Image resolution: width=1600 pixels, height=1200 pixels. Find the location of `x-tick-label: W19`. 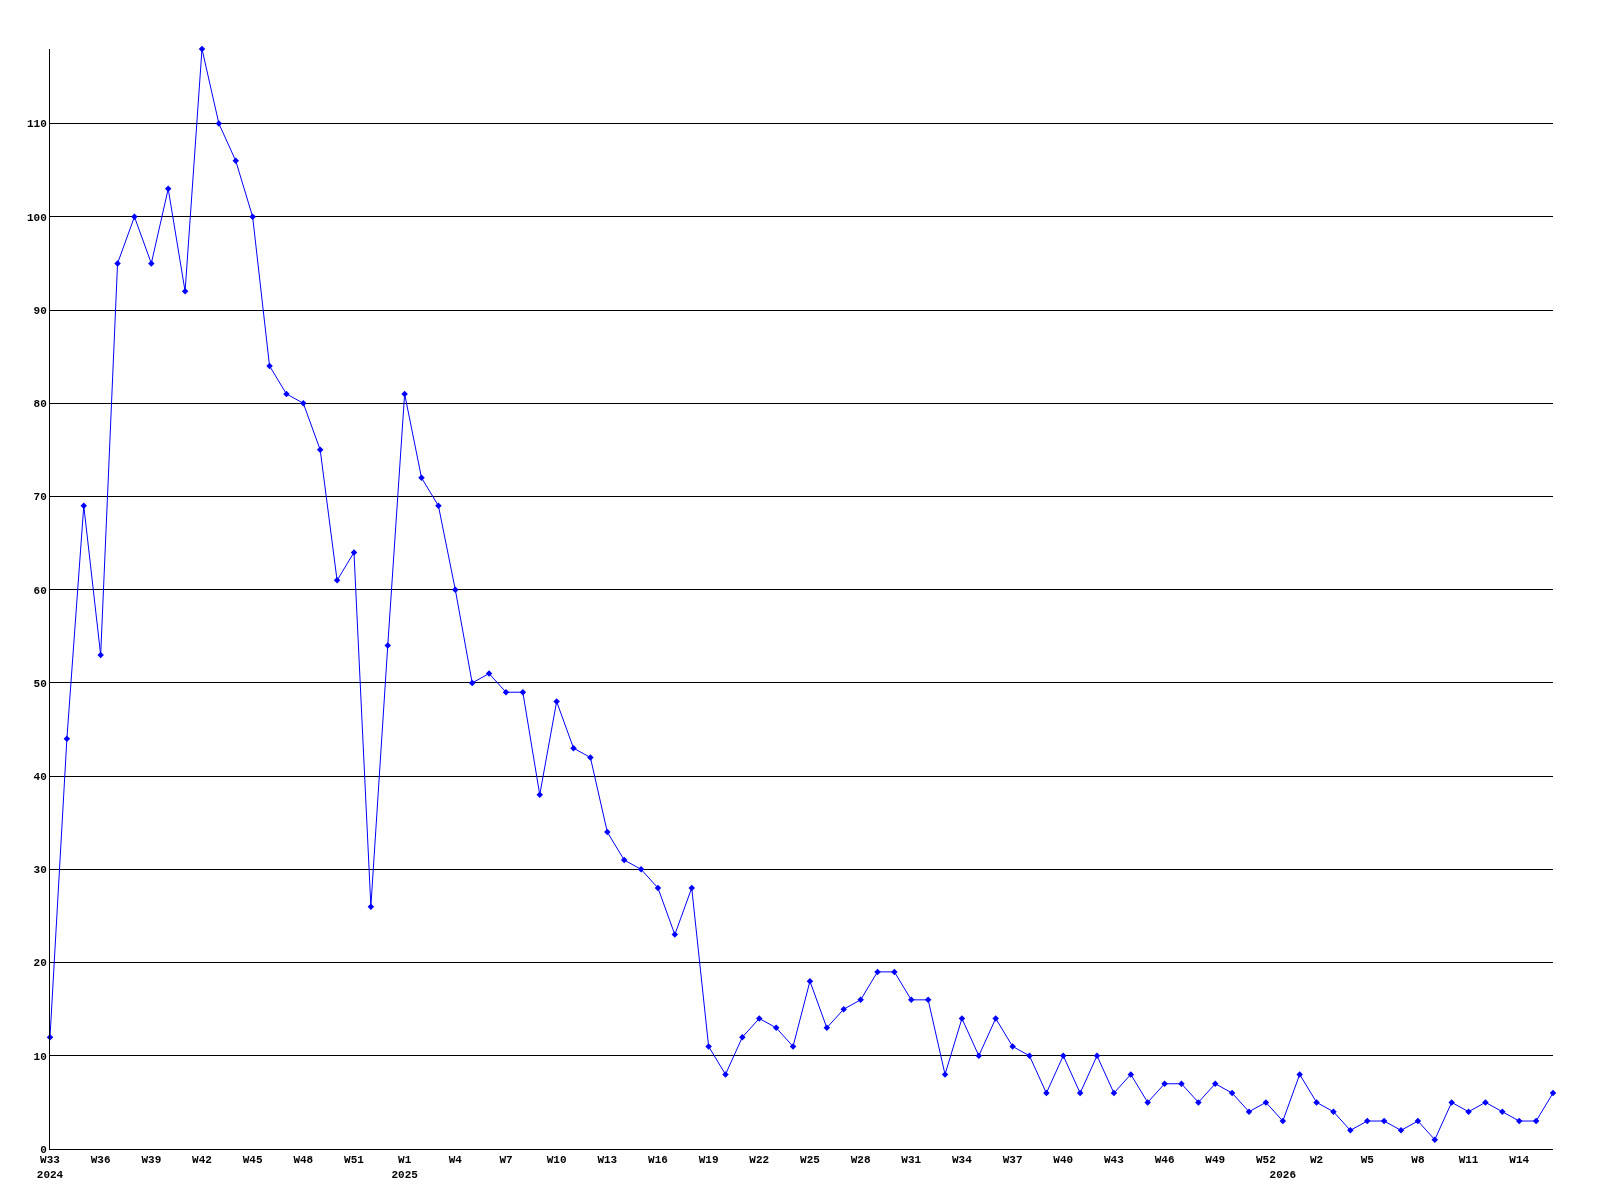

x-tick-label: W19 is located at coordinates (708, 1160).